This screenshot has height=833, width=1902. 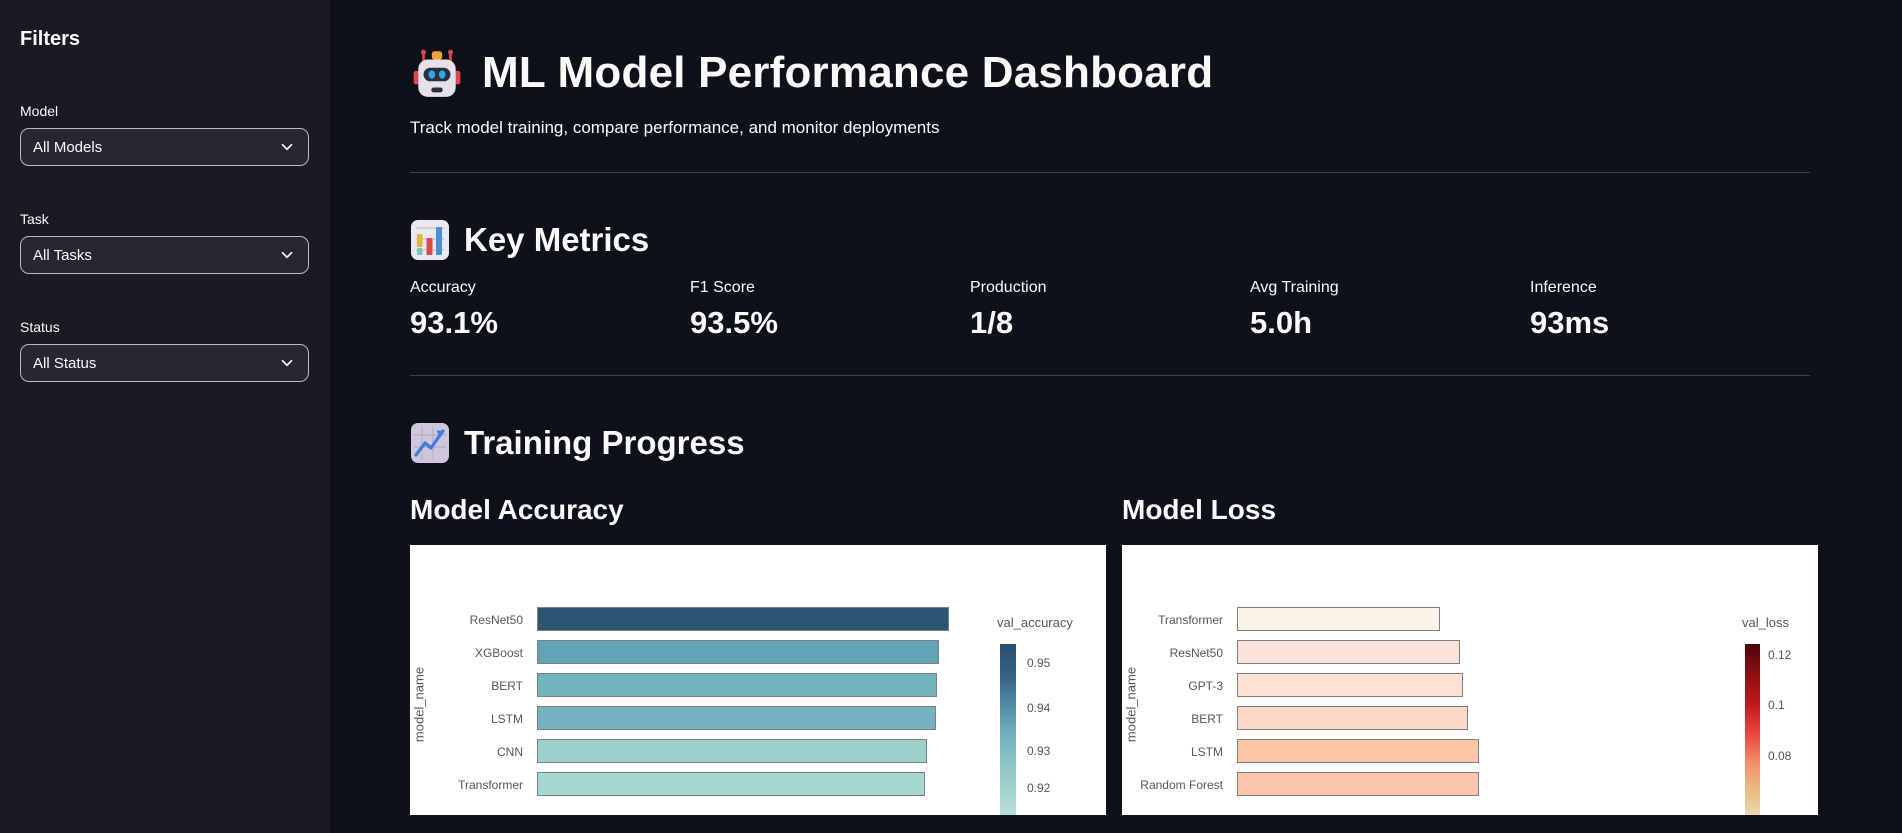 I want to click on key-metrics-heading: Key Metrics, so click(x=1110, y=240).